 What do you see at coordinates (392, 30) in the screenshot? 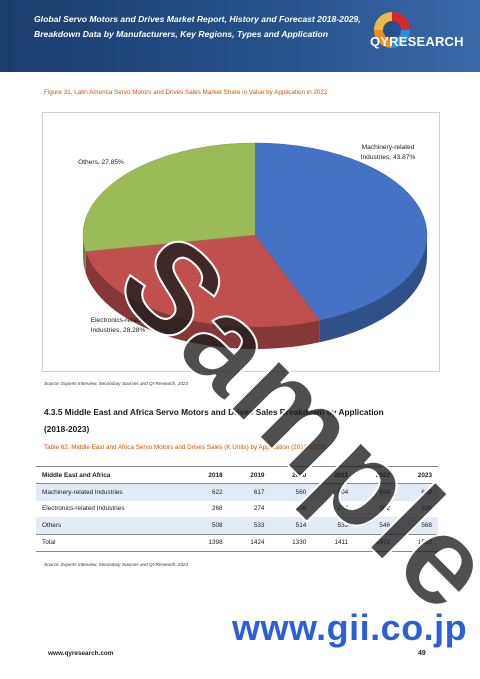
I see `globe-icon` at bounding box center [392, 30].